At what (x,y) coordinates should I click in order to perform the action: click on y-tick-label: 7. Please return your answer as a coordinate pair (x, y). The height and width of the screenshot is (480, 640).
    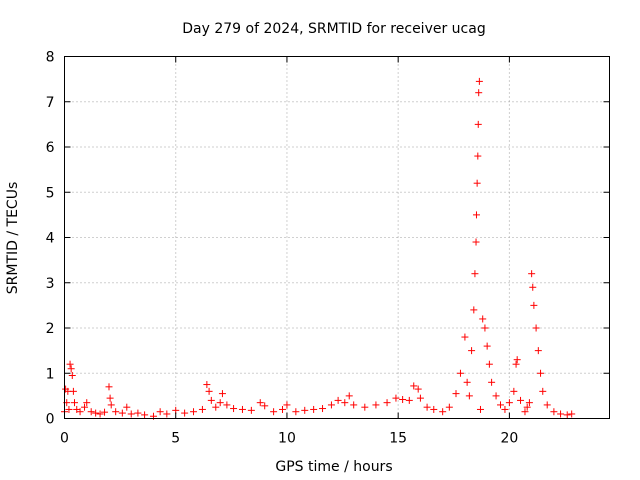
    Looking at the image, I should click on (50, 103).